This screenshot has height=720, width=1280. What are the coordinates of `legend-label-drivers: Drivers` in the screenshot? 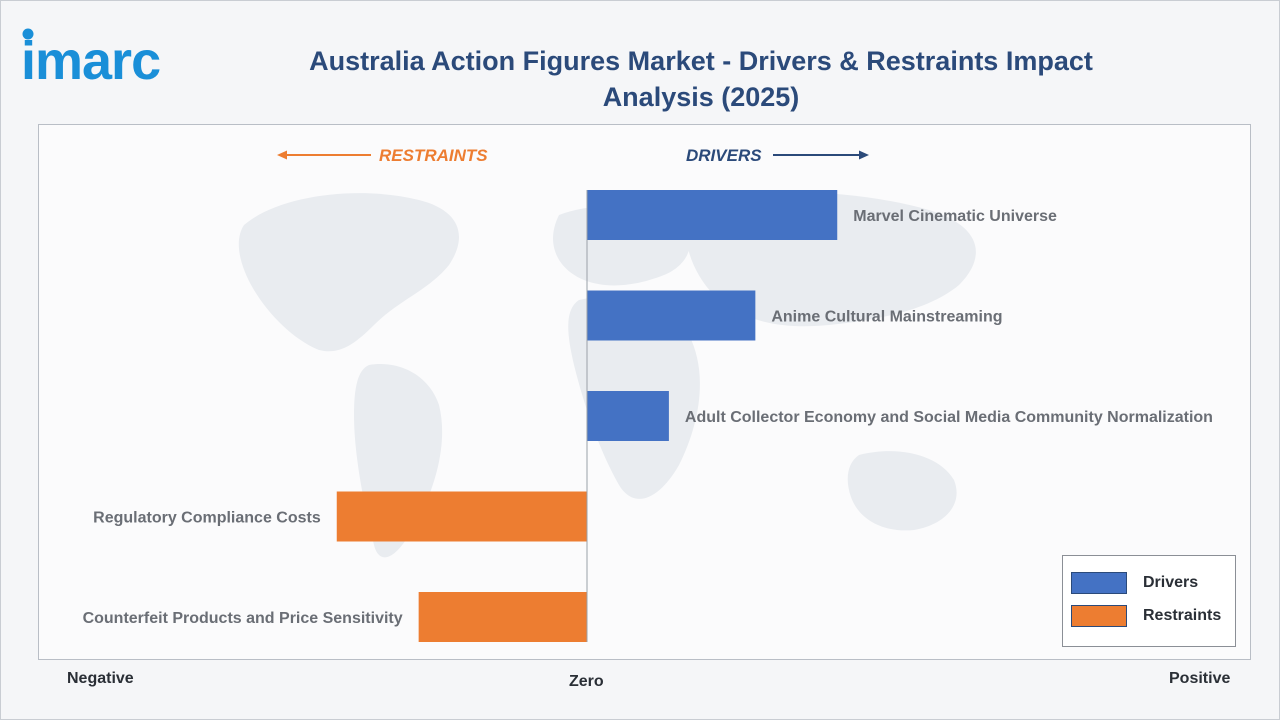 It's located at (1171, 582).